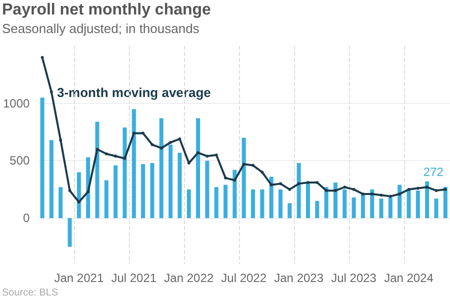  I want to click on x-tick-label: Jul 2022, so click(244, 278).